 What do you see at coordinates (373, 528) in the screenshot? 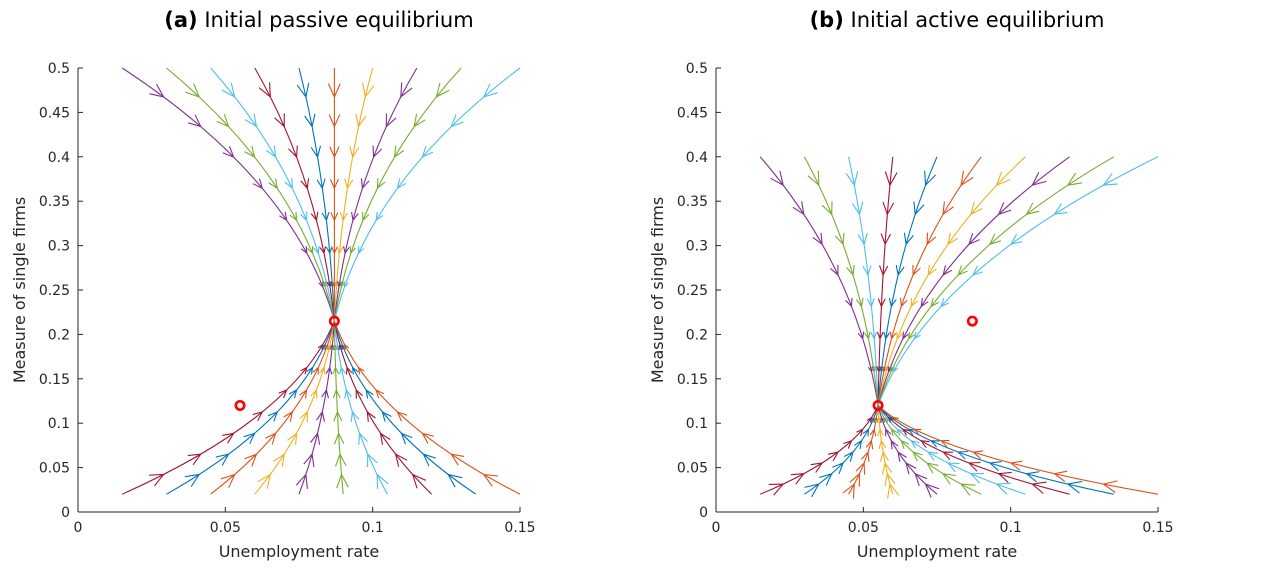
I see `x-tick-label: 0.1` at bounding box center [373, 528].